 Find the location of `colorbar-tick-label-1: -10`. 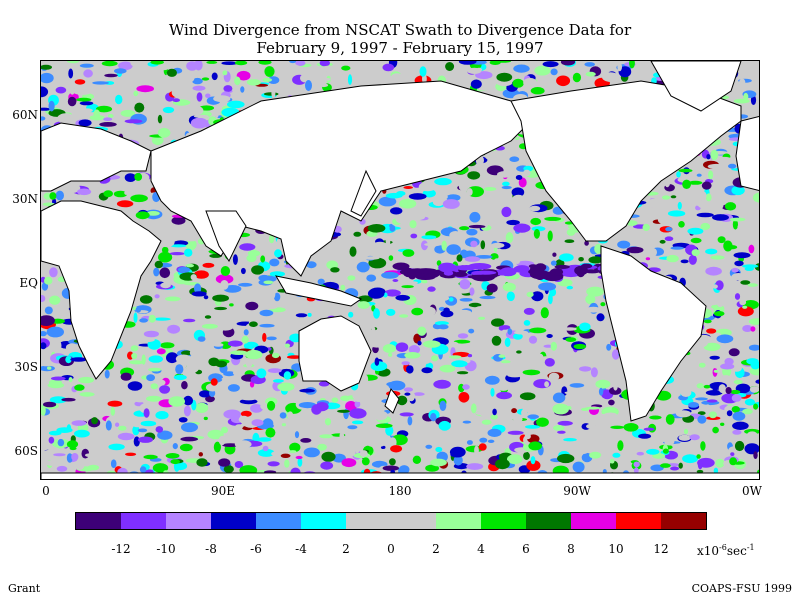

colorbar-tick-label-1: -10 is located at coordinates (166, 549).